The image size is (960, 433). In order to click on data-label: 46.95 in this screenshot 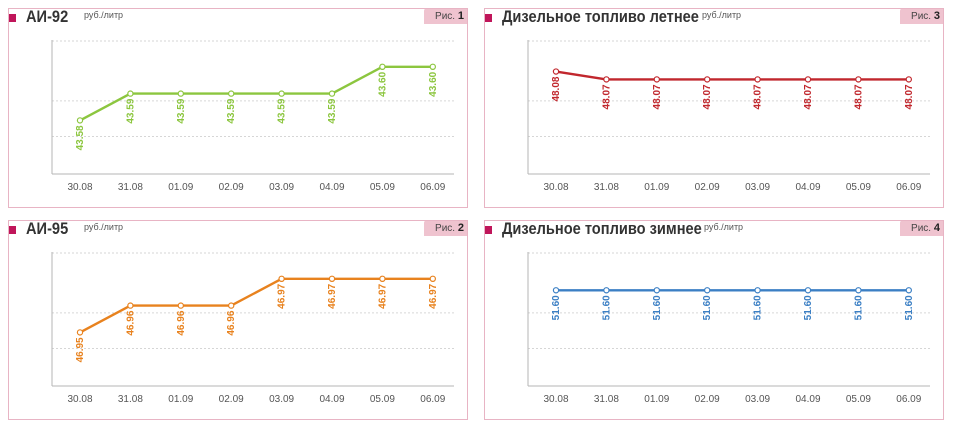, I will do `click(80, 349)`.